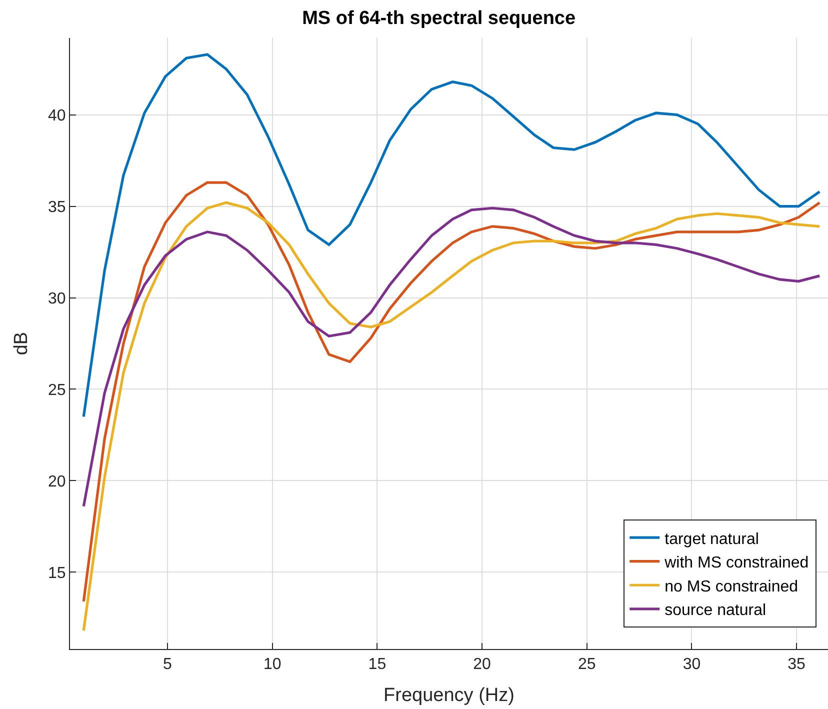 The width and height of the screenshot is (828, 709). Describe the element at coordinates (587, 665) in the screenshot. I see `x-tick-label: 25` at that location.